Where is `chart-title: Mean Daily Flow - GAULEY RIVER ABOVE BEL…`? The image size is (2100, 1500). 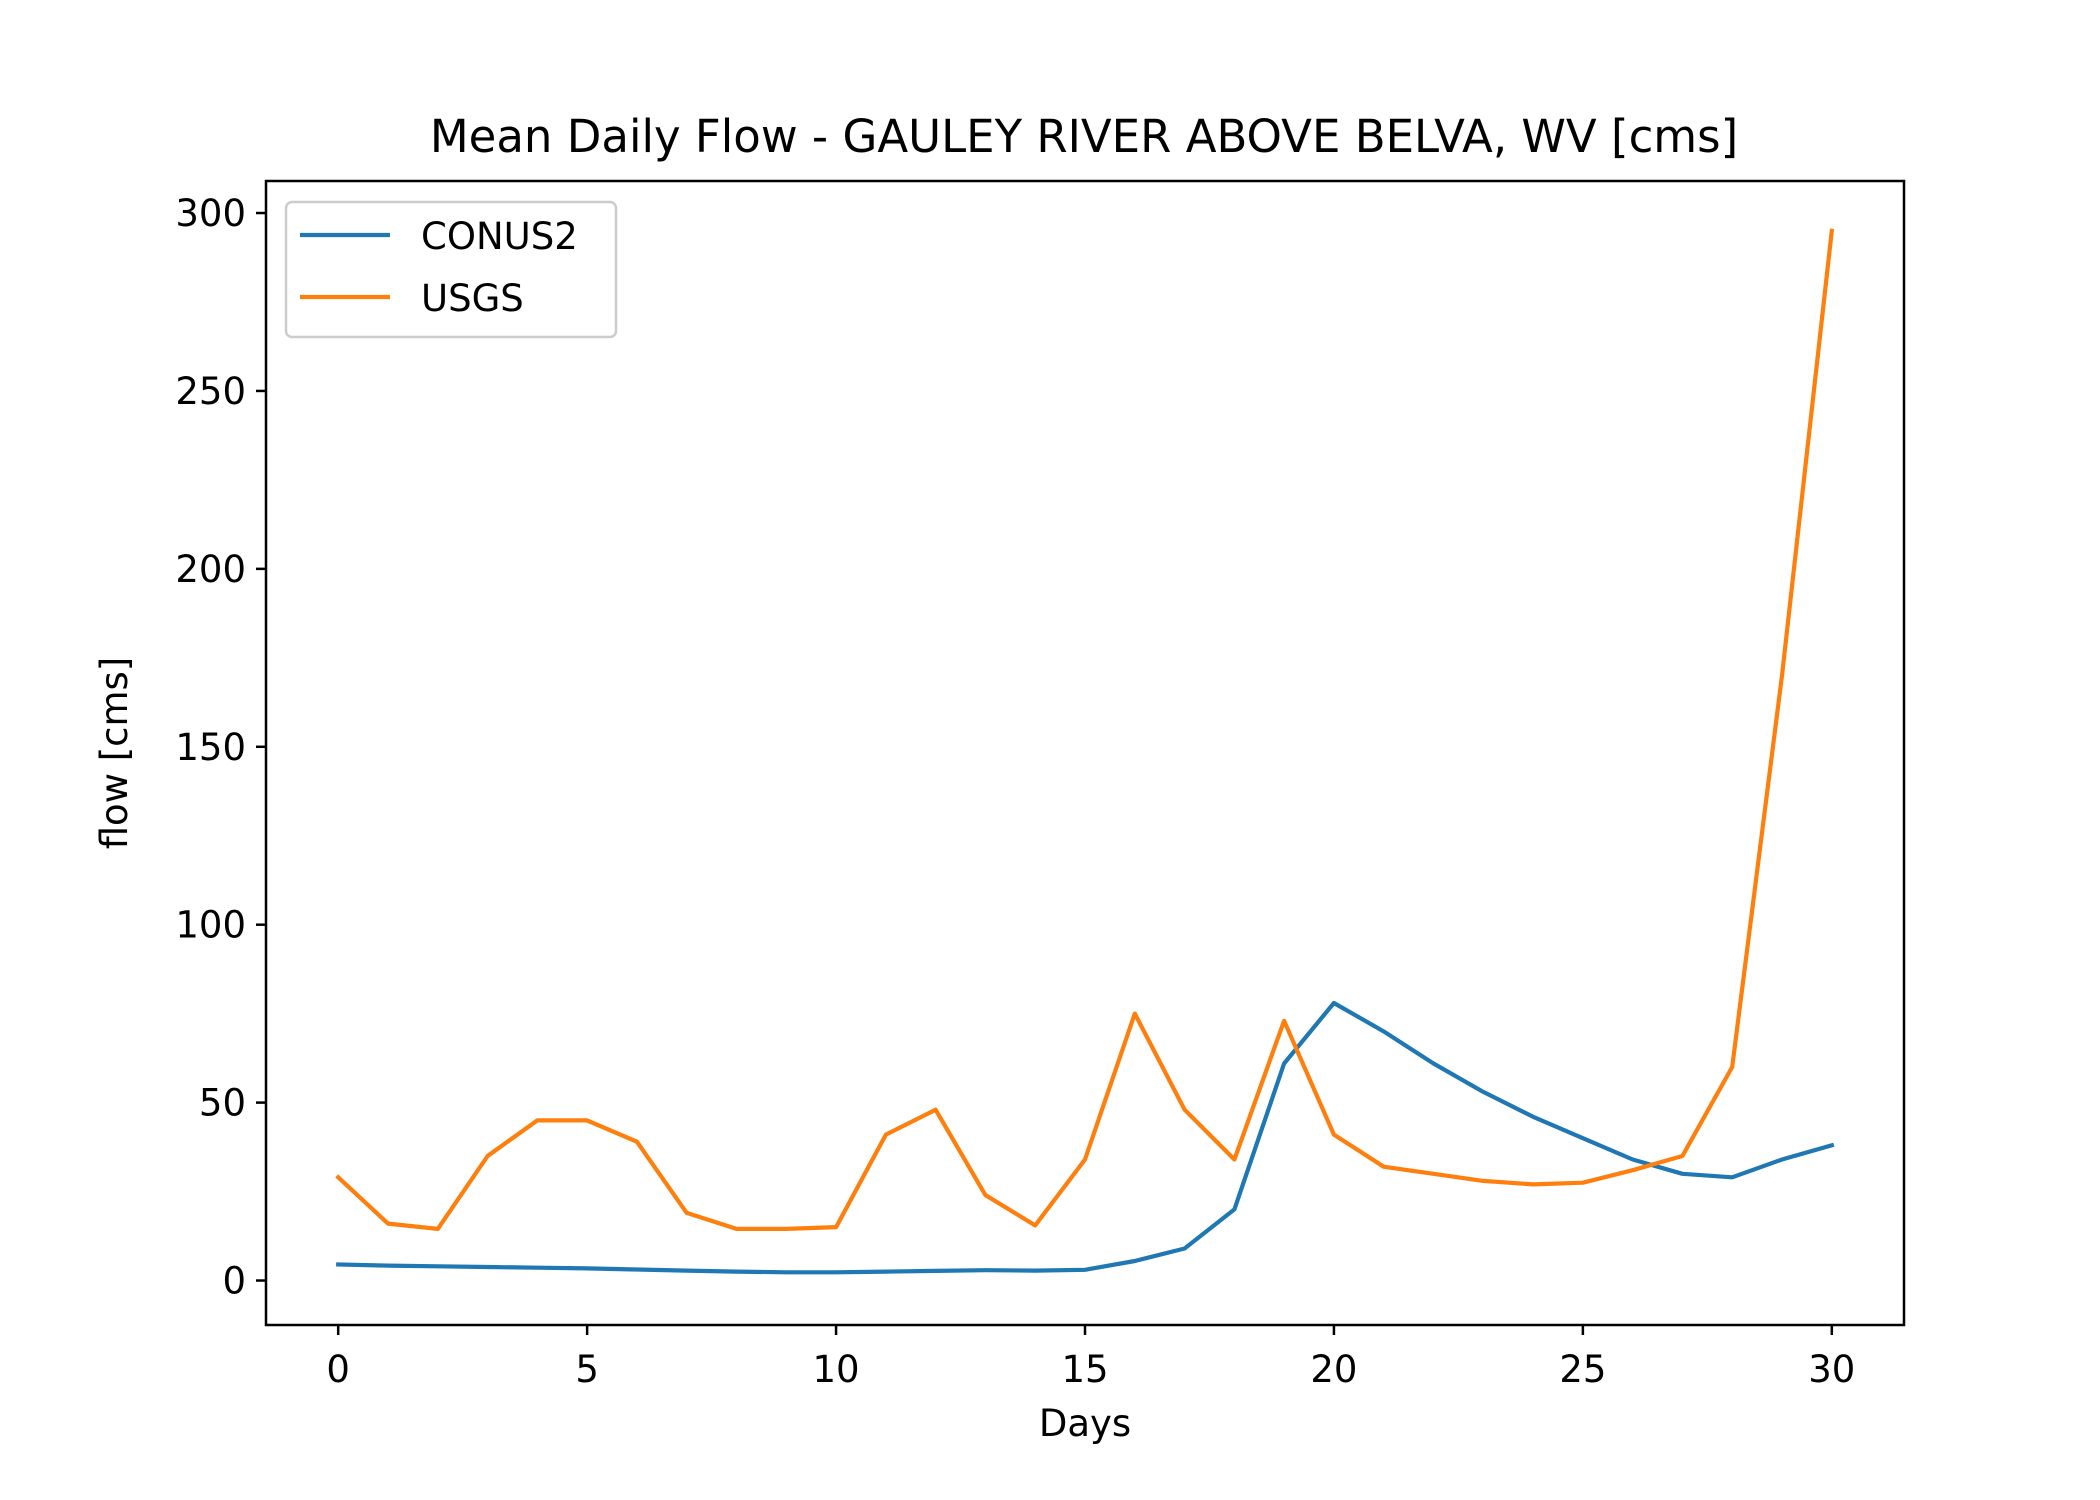 chart-title: Mean Daily Flow - GAULEY RIVER ABOVE BEL… is located at coordinates (1084, 136).